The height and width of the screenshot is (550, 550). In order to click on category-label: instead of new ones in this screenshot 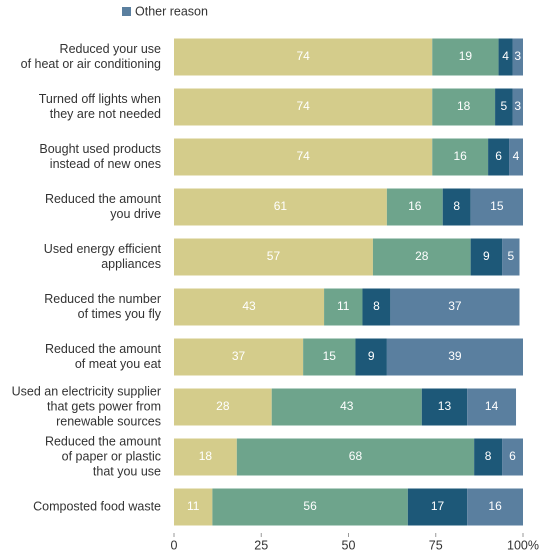, I will do `click(105, 164)`.